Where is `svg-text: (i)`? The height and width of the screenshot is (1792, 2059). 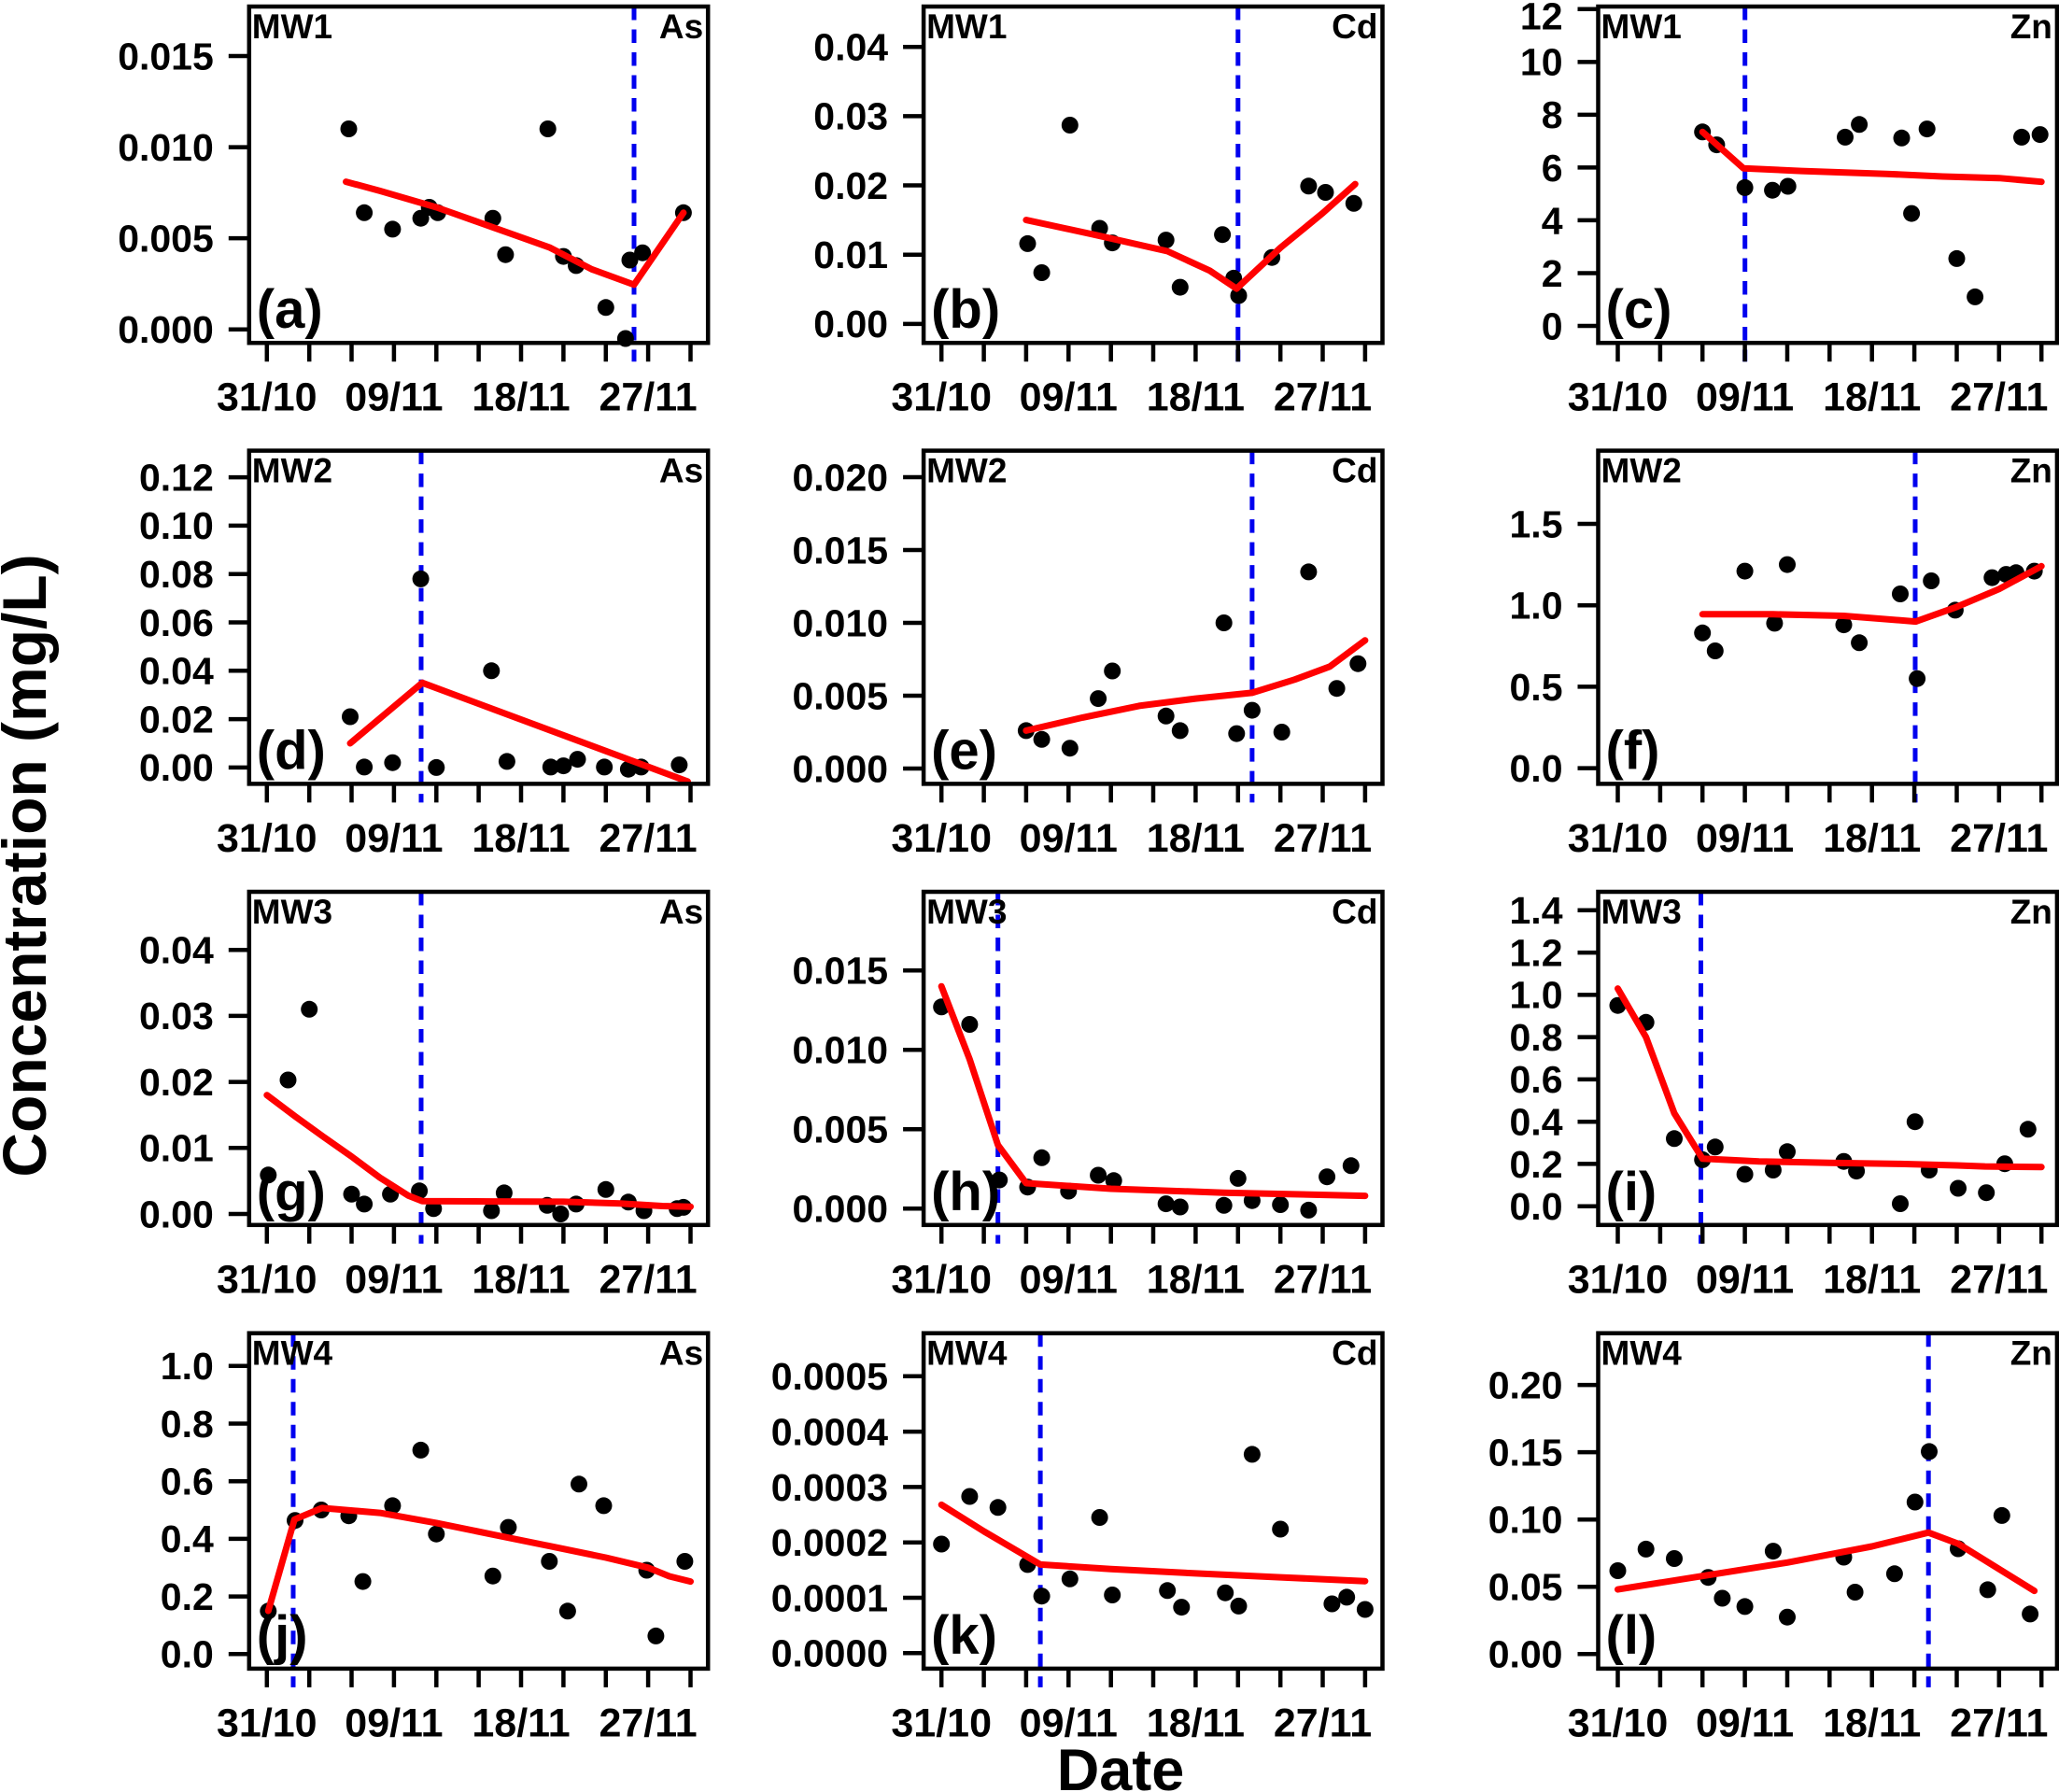 svg-text: (i) is located at coordinates (1632, 1192).